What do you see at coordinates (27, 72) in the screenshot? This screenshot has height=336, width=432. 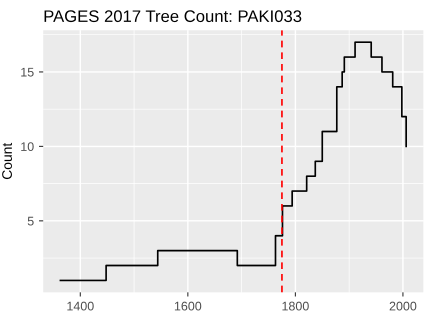 I see `y-tick-label: 15` at bounding box center [27, 72].